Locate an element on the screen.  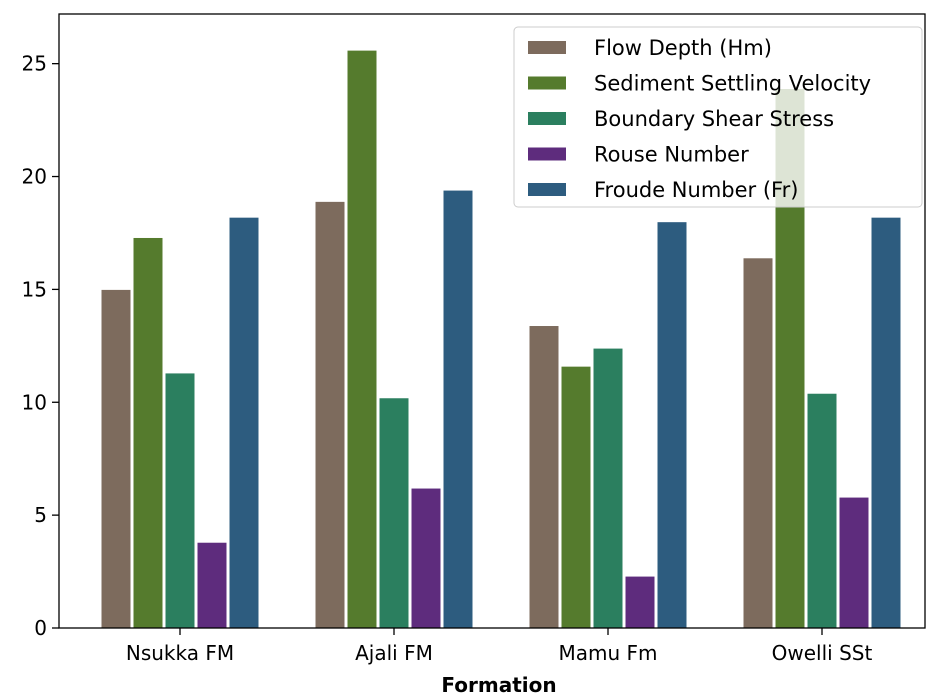
legend-label: Flow Depth (Hm) is located at coordinates (683, 48).